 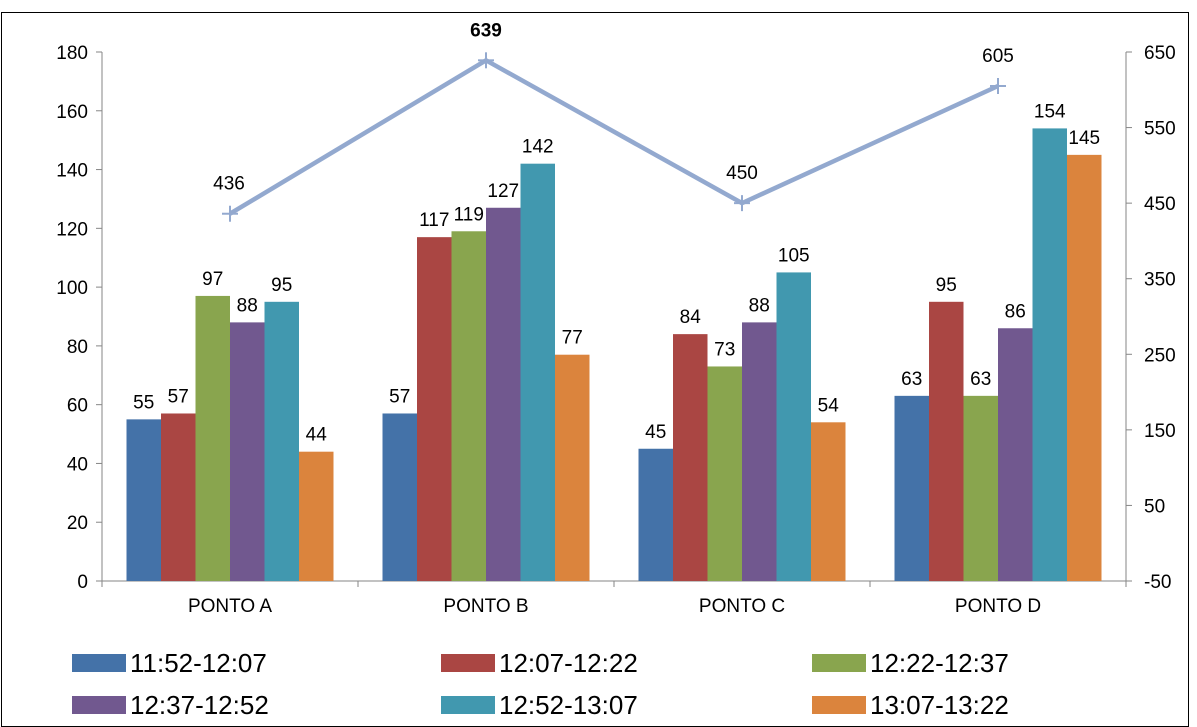 What do you see at coordinates (829, 405) in the screenshot?
I see `bar-value-label: 54` at bounding box center [829, 405].